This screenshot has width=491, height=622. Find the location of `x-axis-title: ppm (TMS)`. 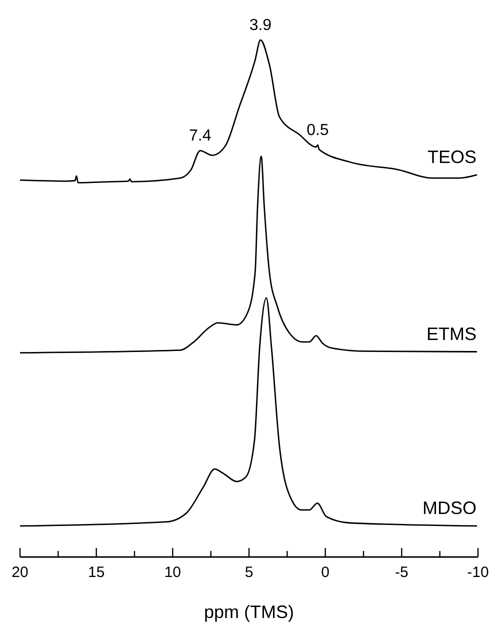

x-axis-title: ppm (TMS) is located at coordinates (249, 612).